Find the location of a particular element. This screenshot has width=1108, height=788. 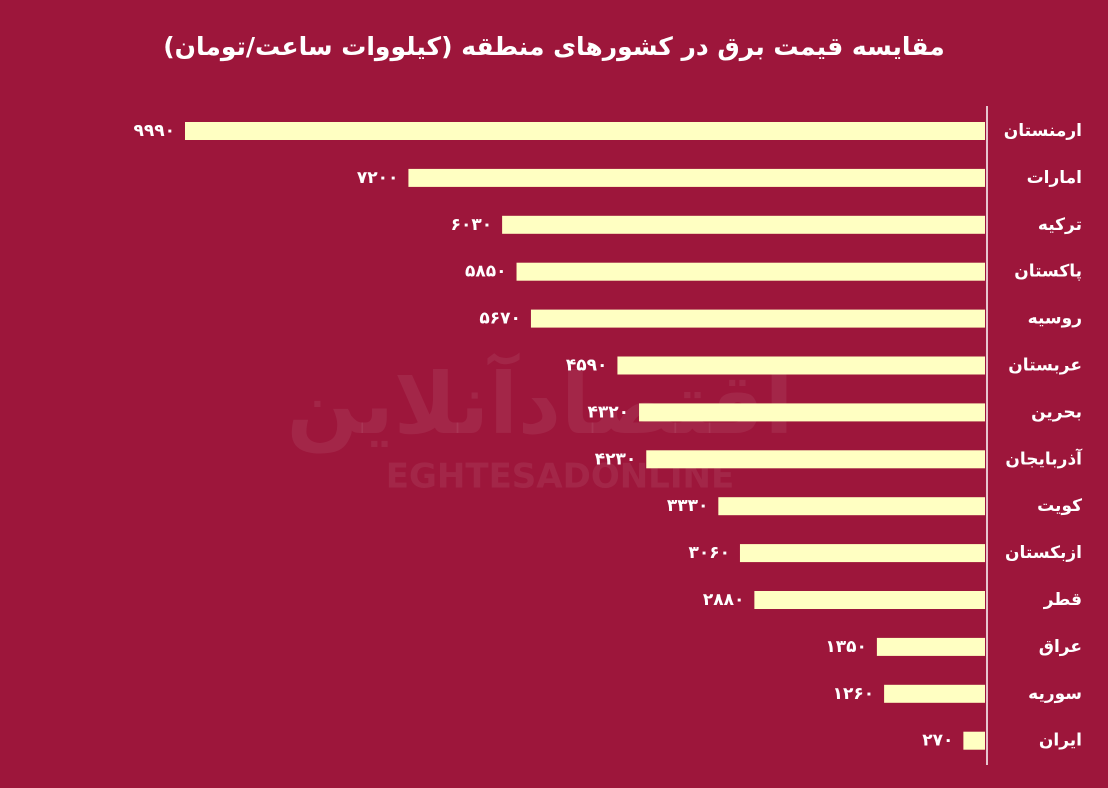

category-label: روسیه is located at coordinates (1055, 319).